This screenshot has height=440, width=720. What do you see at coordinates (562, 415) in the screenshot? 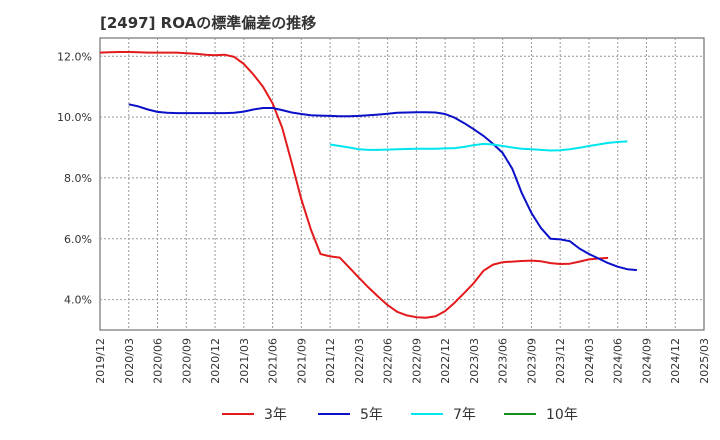
I see `legend-label: 10年` at bounding box center [562, 415].